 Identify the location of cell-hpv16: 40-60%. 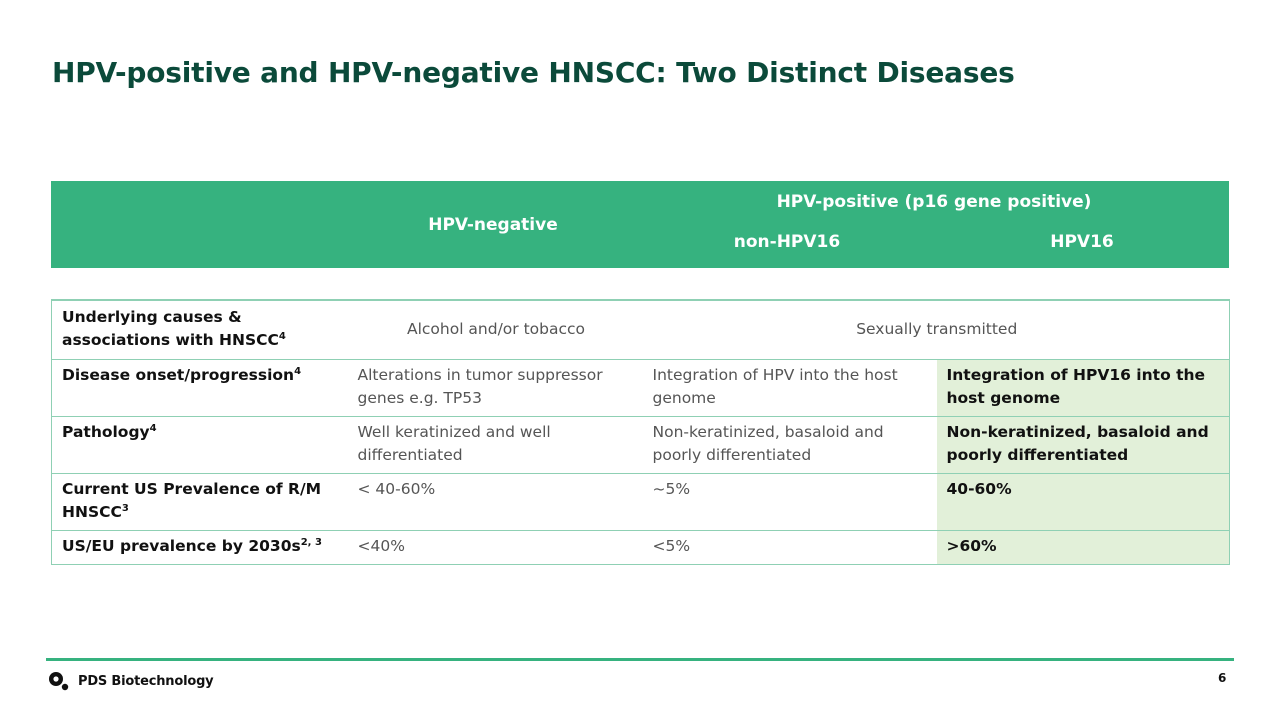
(1083, 502).